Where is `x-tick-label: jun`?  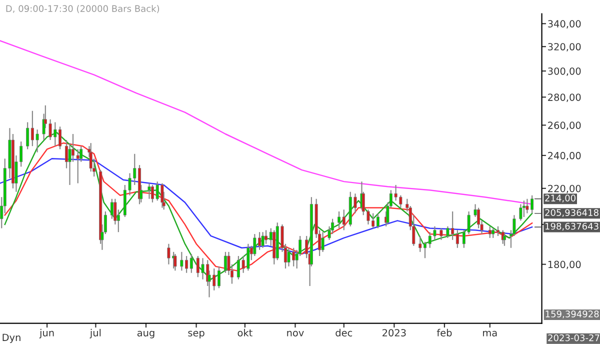
x-tick-label: jun is located at coordinates (46, 333).